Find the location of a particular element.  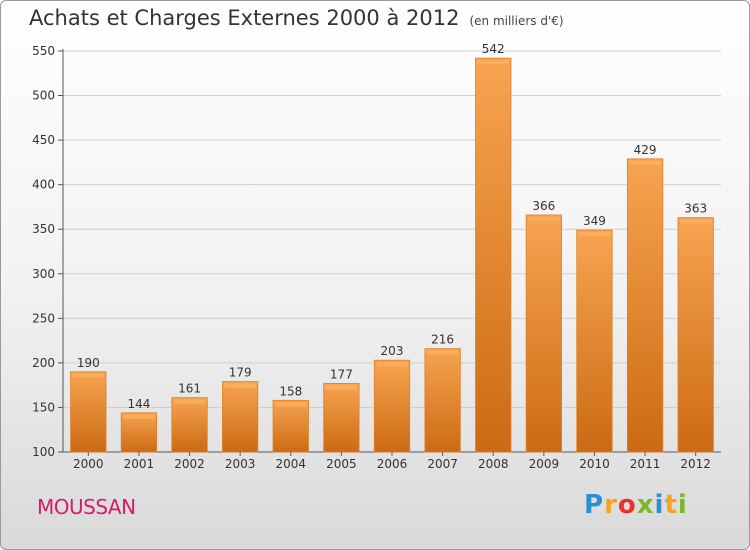

x-tick-label: 2008 is located at coordinates (493, 464).